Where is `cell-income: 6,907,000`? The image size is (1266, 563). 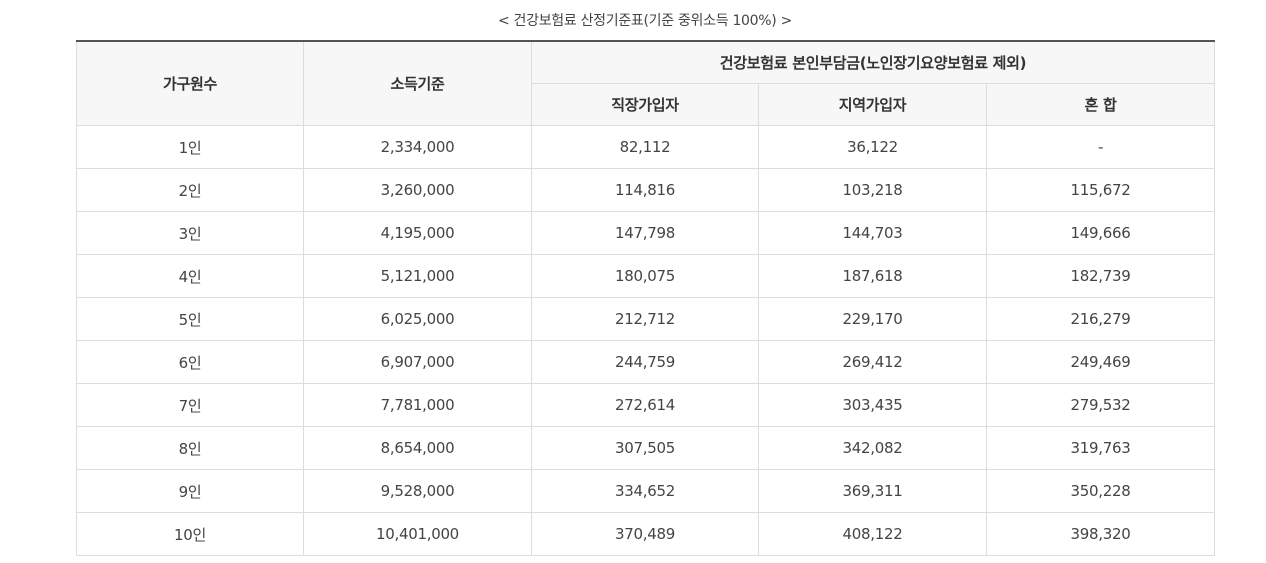
cell-income: 6,907,000 is located at coordinates (417, 362).